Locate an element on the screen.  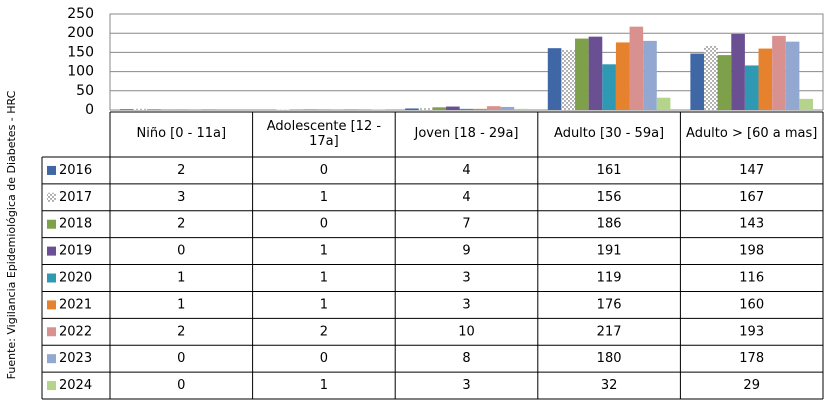
table-value: 176 is located at coordinates (609, 304).